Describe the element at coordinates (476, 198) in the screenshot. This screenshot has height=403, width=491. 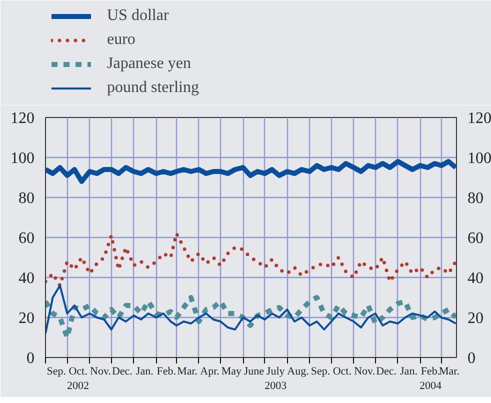
I see `y2-tick-label: 80` at that location.